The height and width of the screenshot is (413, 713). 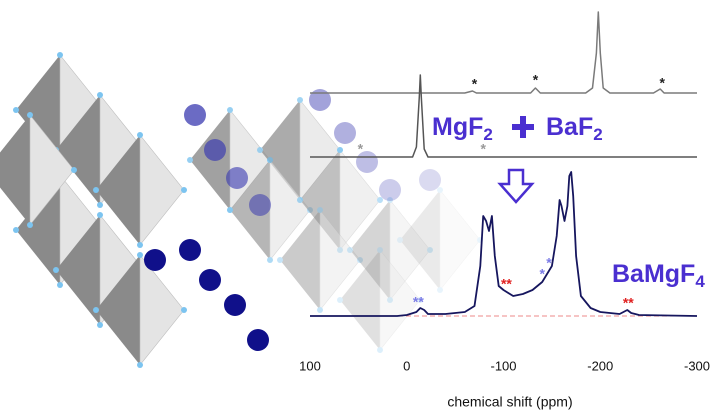 What do you see at coordinates (658, 276) in the screenshot?
I see `product: BaMgF4` at bounding box center [658, 276].